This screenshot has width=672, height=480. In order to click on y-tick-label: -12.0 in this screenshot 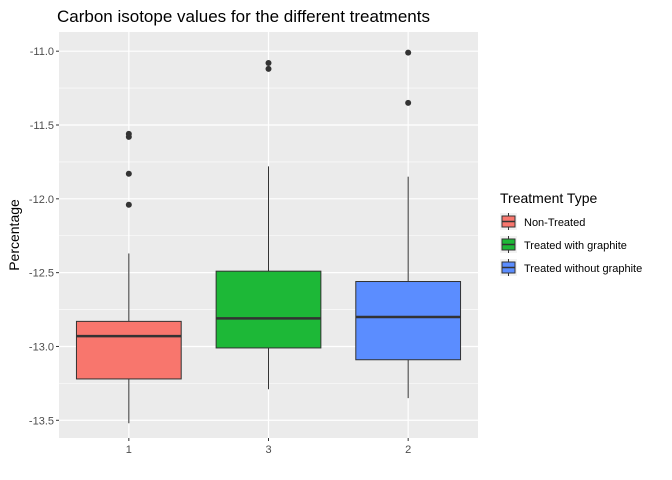, I will do `click(41, 200)`.